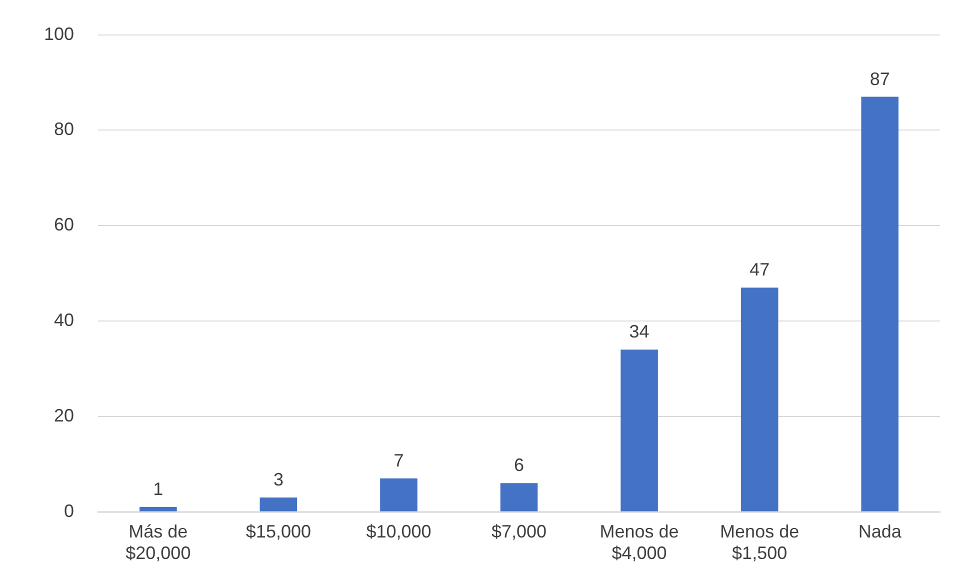 Image resolution: width=954 pixels, height=579 pixels. Describe the element at coordinates (278, 532) in the screenshot. I see `x-tick-label: $15,000` at that location.